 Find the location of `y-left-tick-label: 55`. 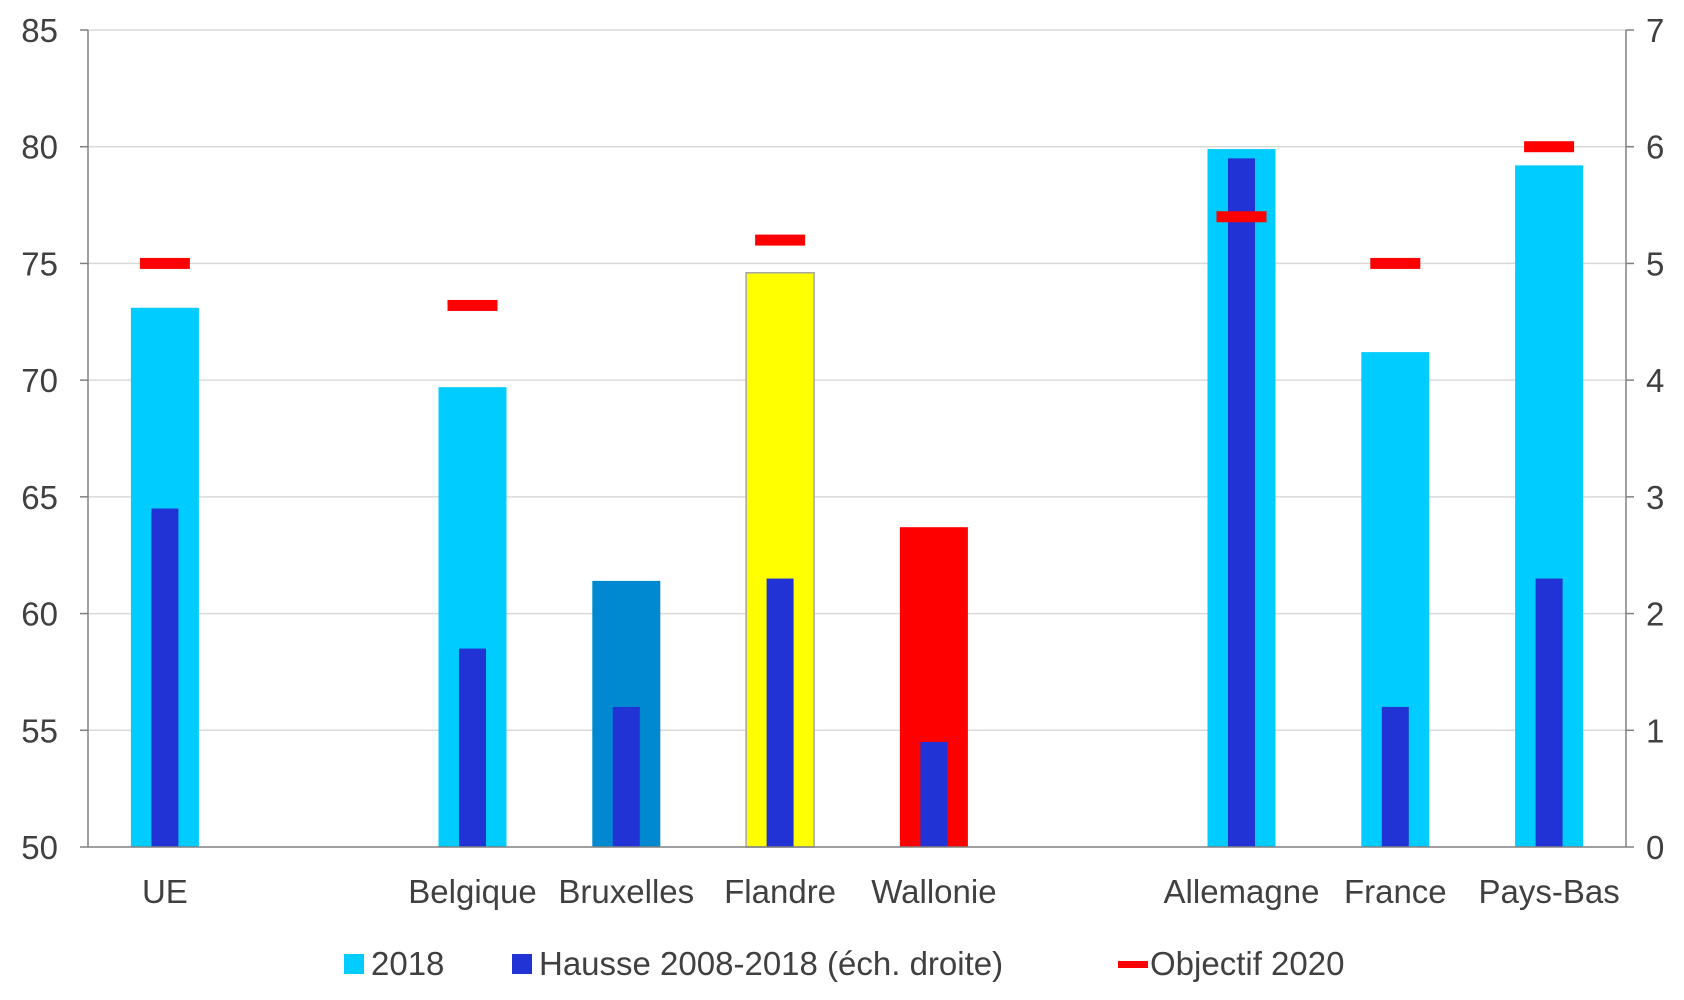

y-left-tick-label: 55 is located at coordinates (39, 730).